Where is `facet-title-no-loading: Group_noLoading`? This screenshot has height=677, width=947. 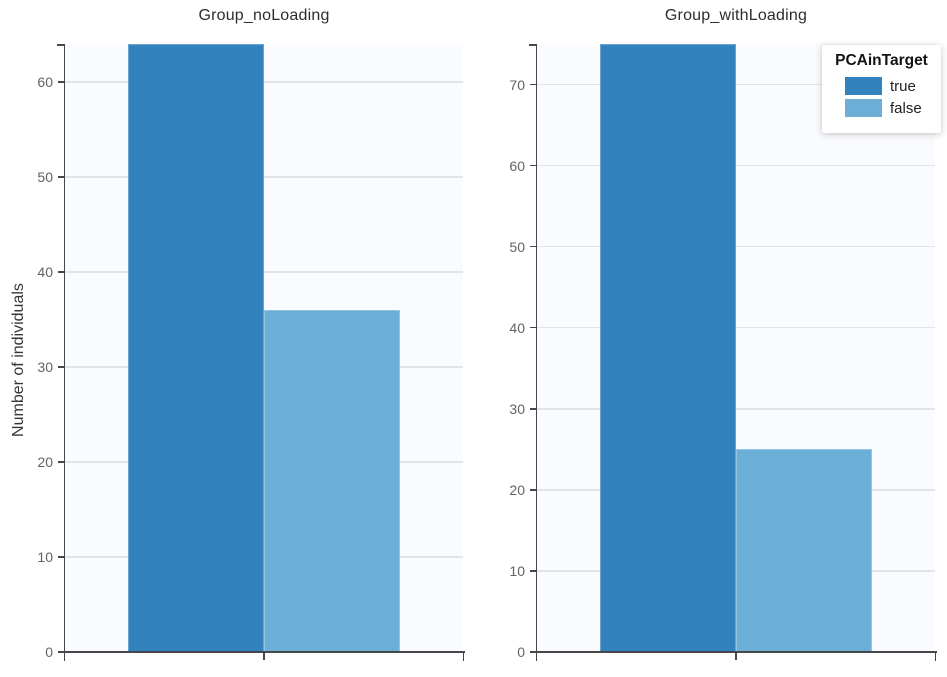 facet-title-no-loading: Group_noLoading is located at coordinates (264, 15).